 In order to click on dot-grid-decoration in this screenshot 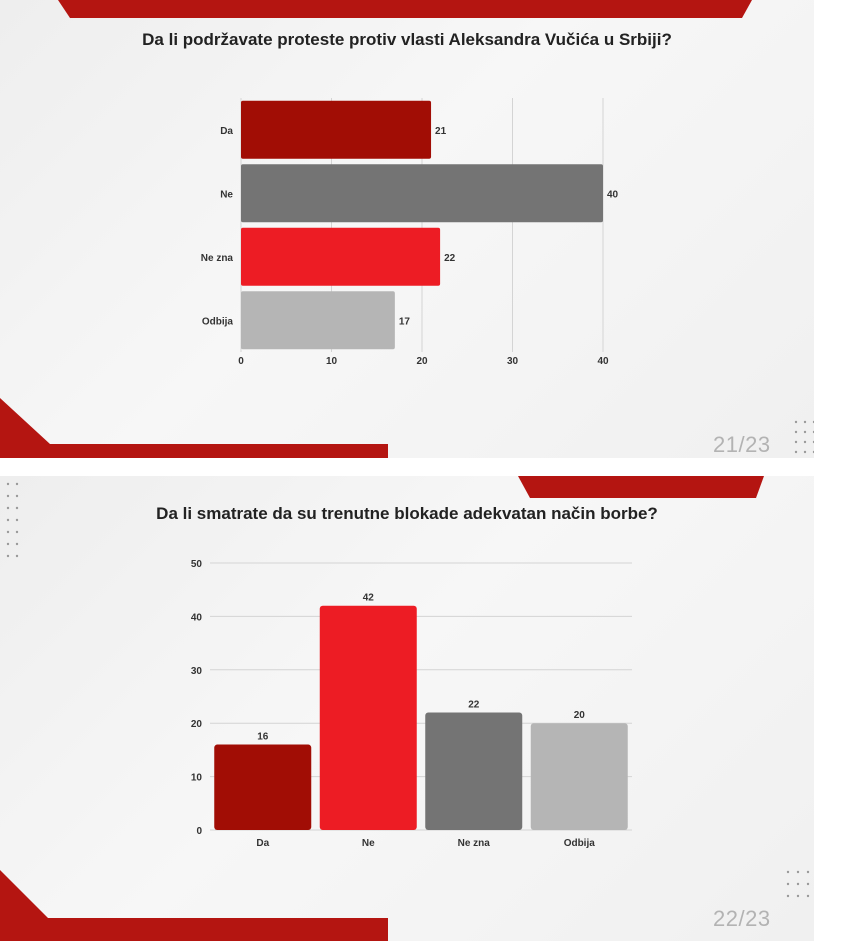, I will do `click(804, 437)`.